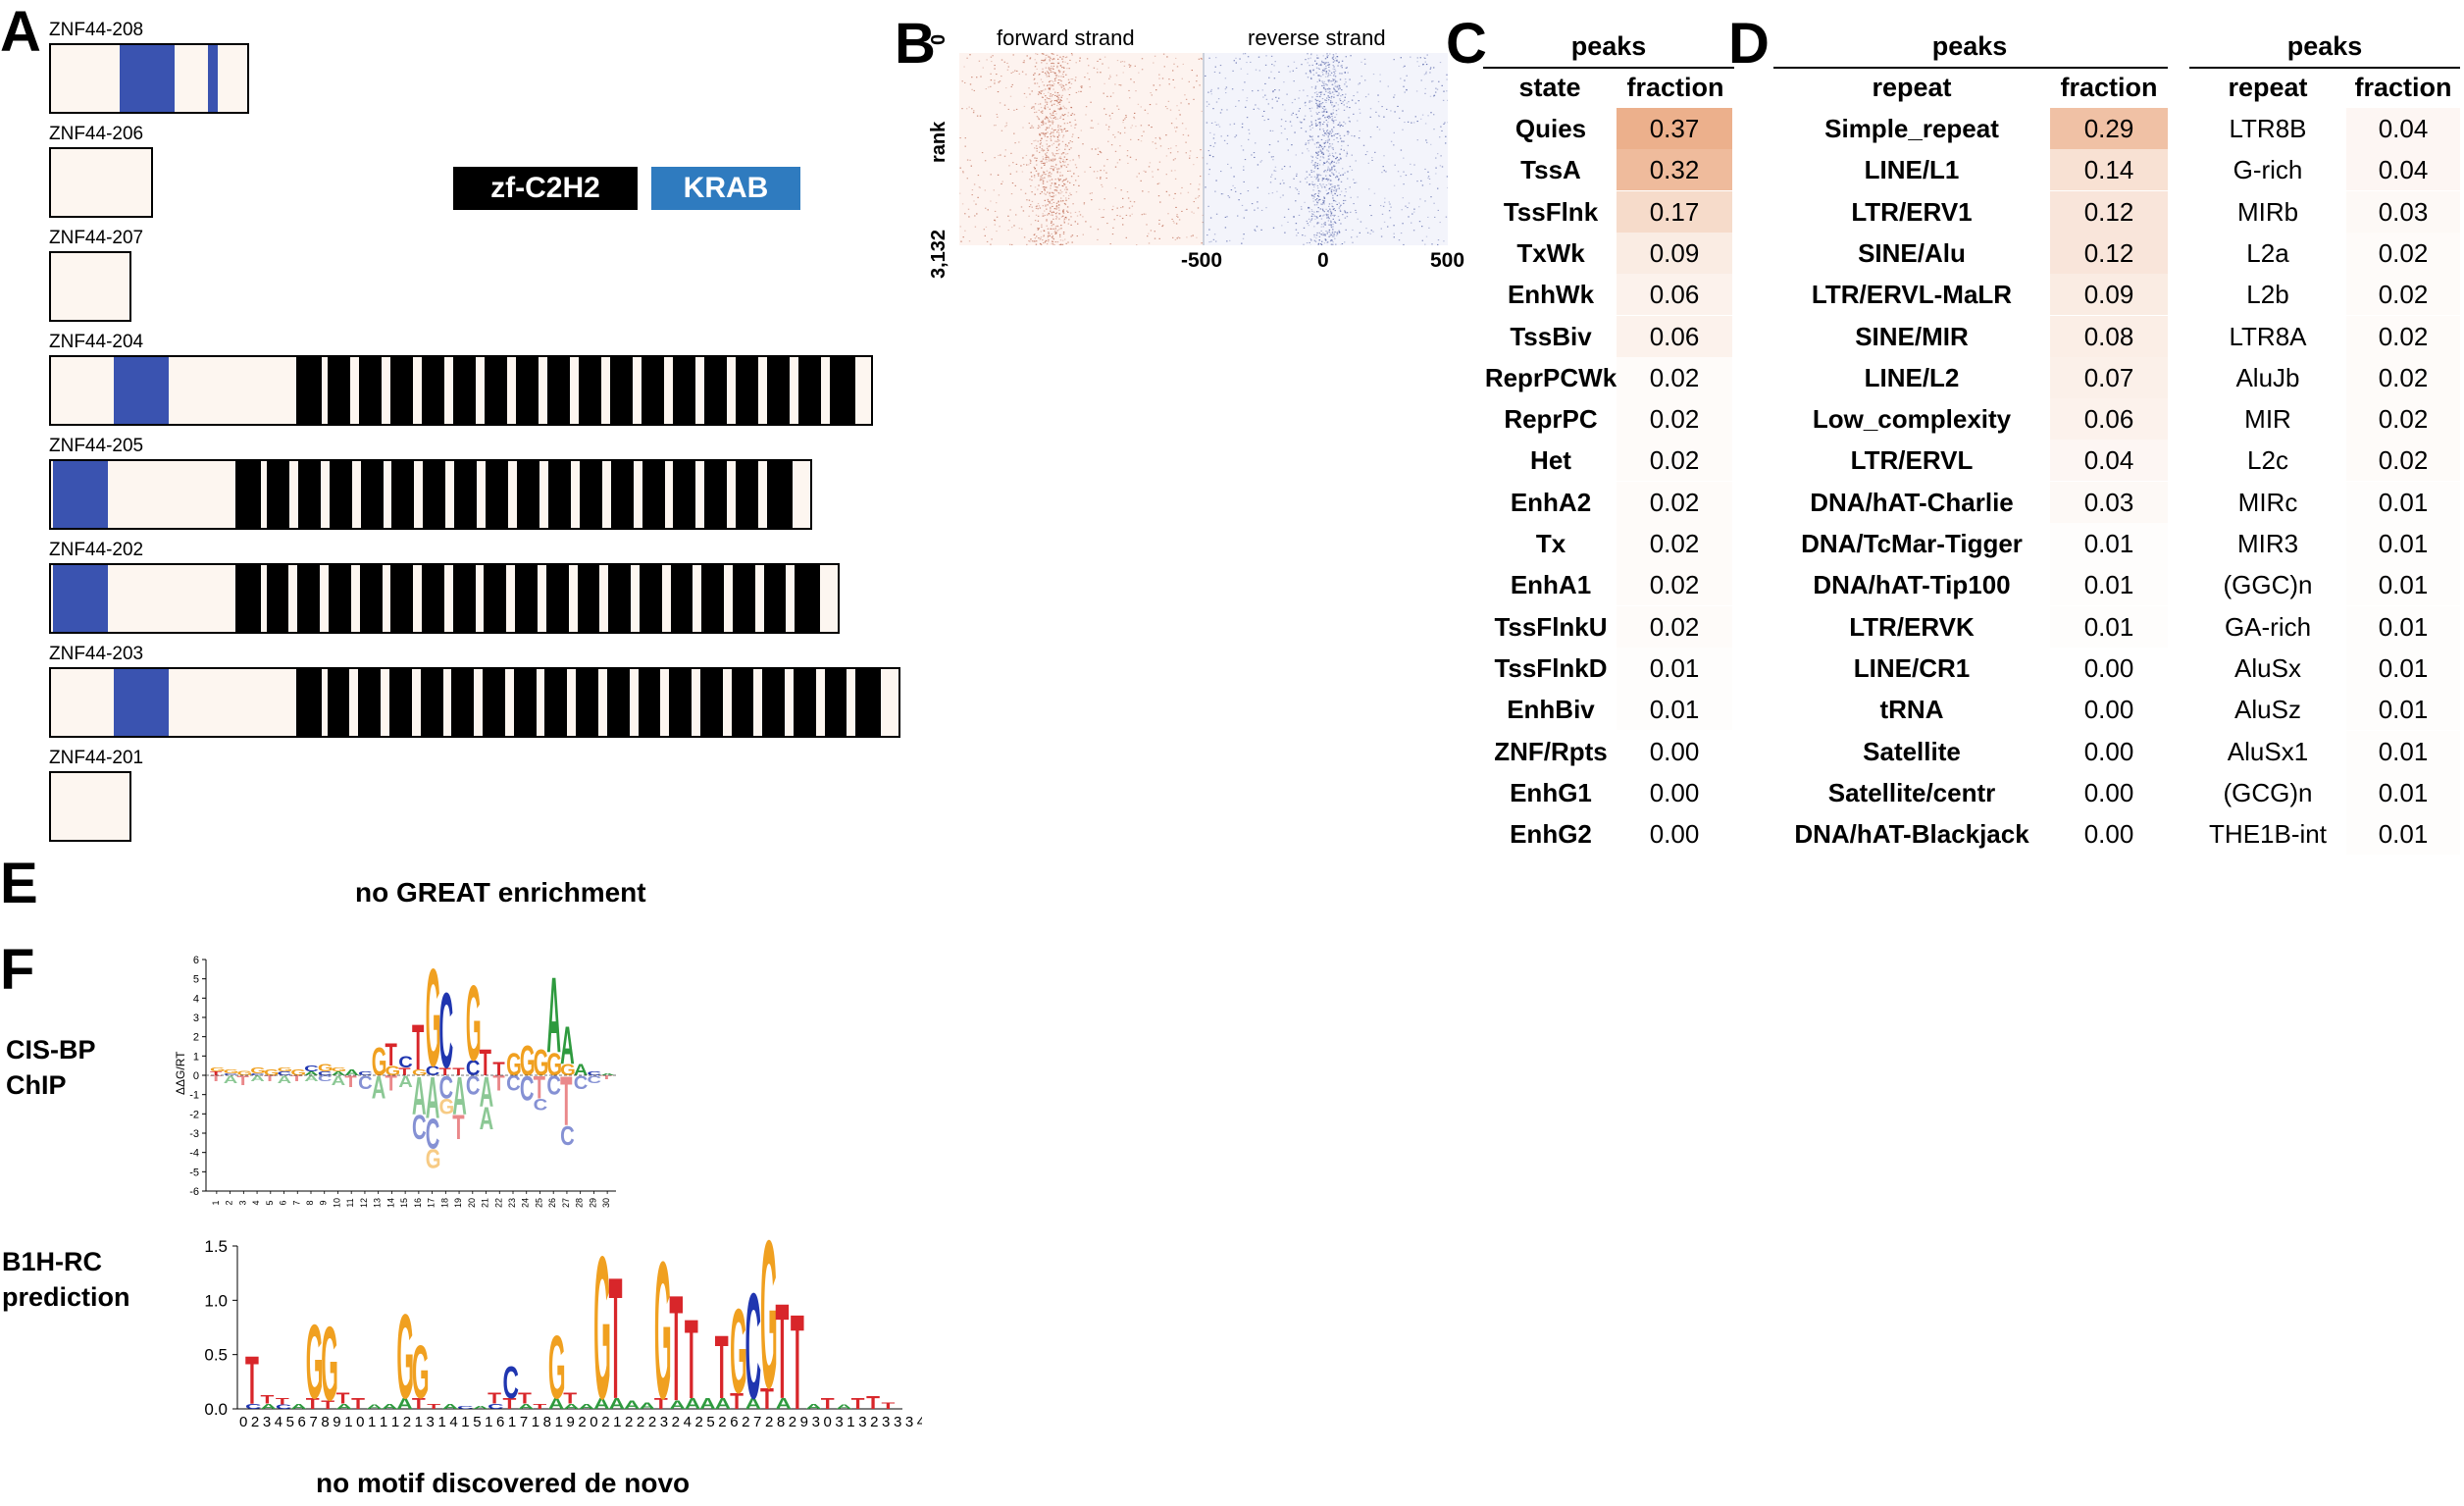  Describe the element at coordinates (344, 1406) in the screenshot. I see `b1h-letter: A` at that location.